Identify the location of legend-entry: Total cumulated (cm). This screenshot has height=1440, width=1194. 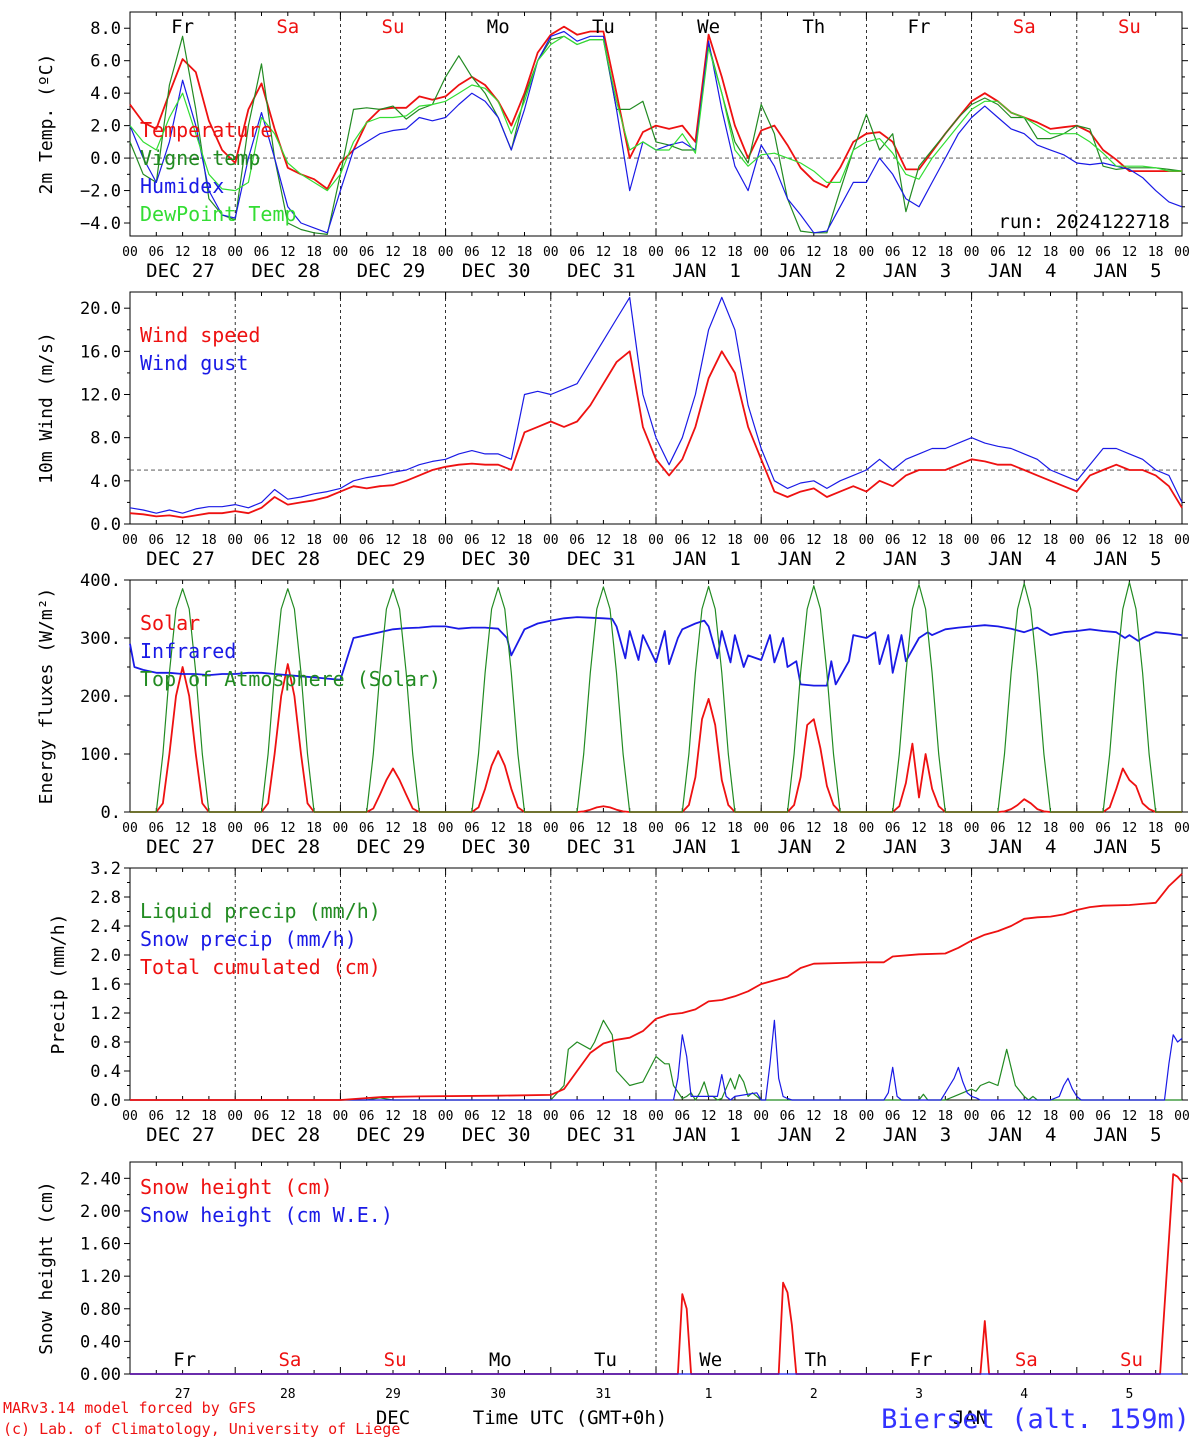
(260, 967).